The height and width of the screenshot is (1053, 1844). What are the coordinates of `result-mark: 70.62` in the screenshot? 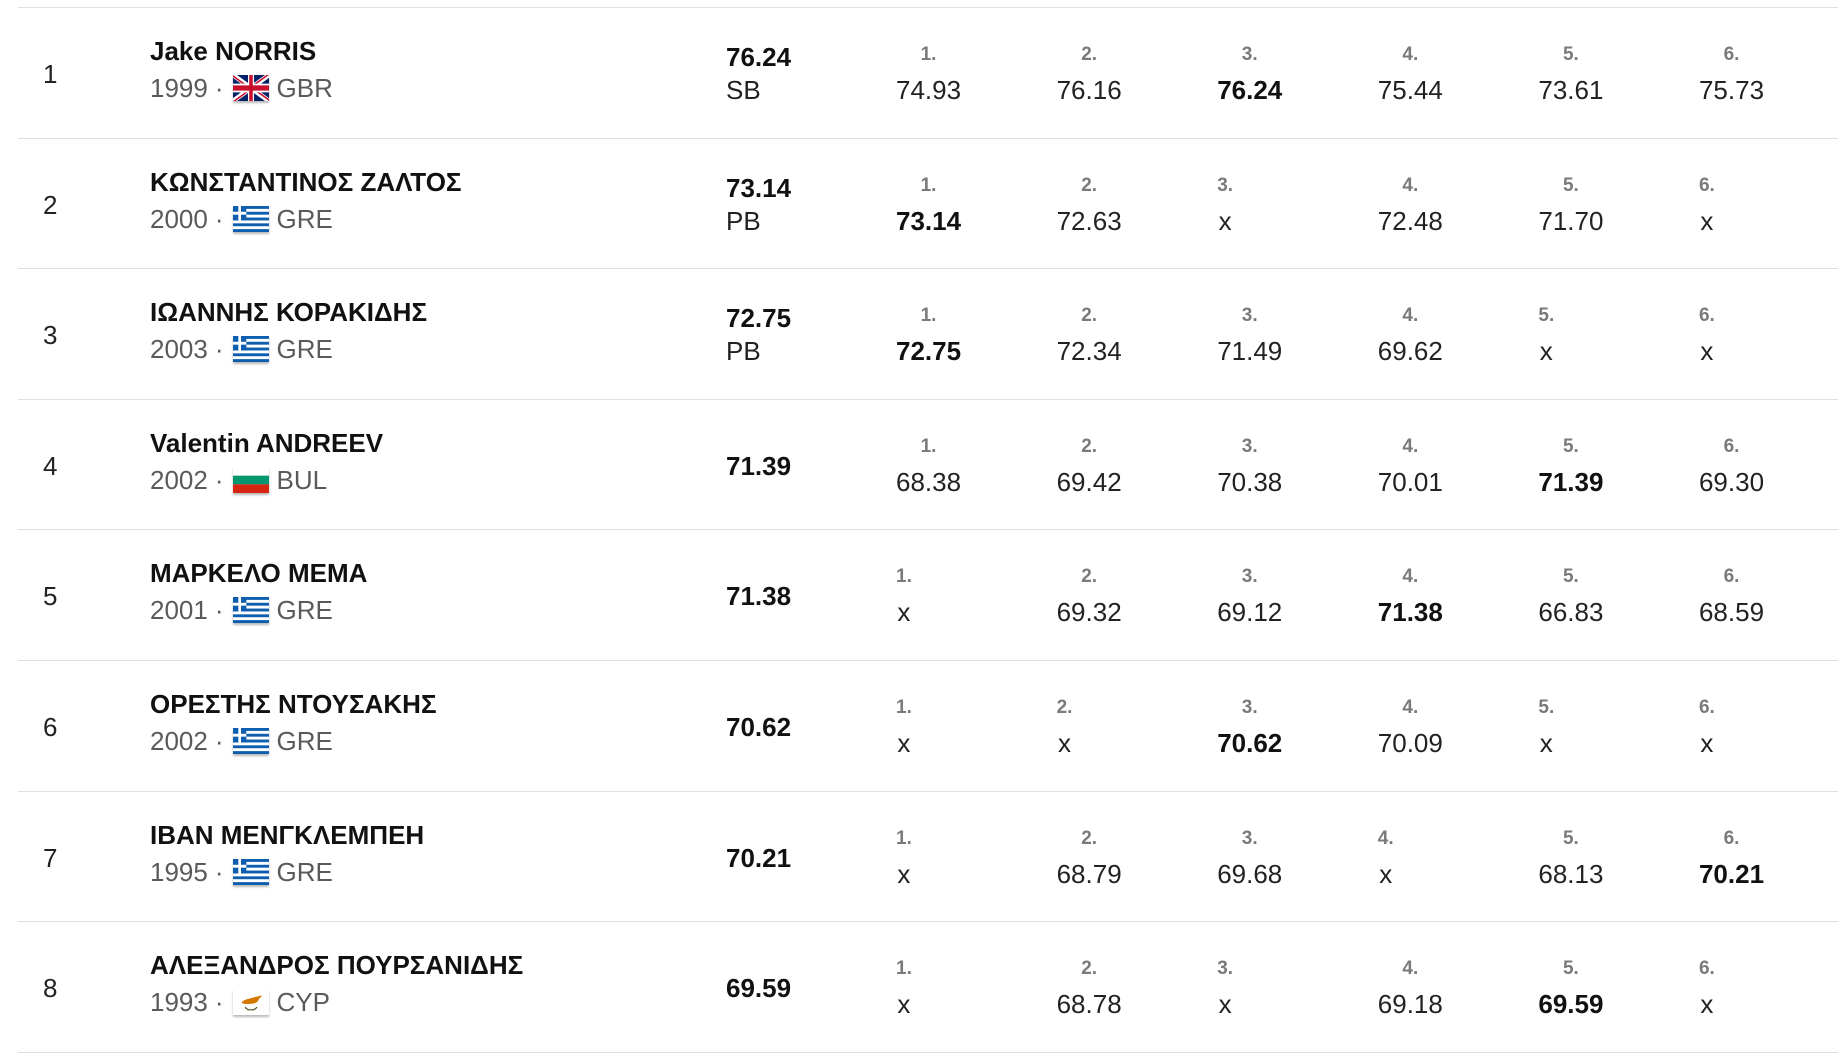 It's located at (758, 727).